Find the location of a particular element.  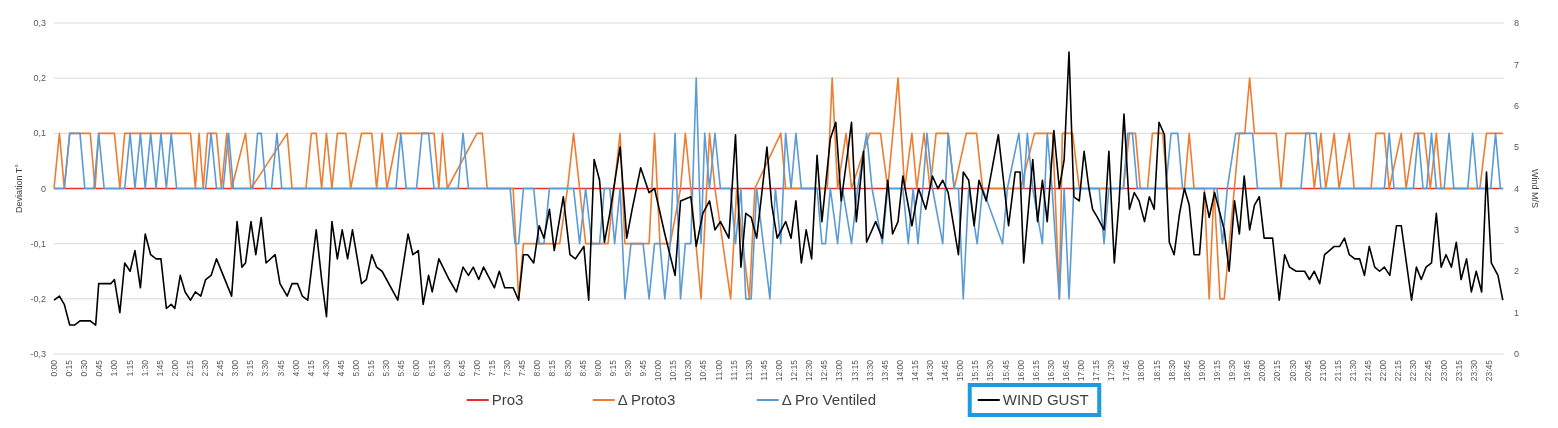

y2-tick-label: 0 is located at coordinates (1517, 354).